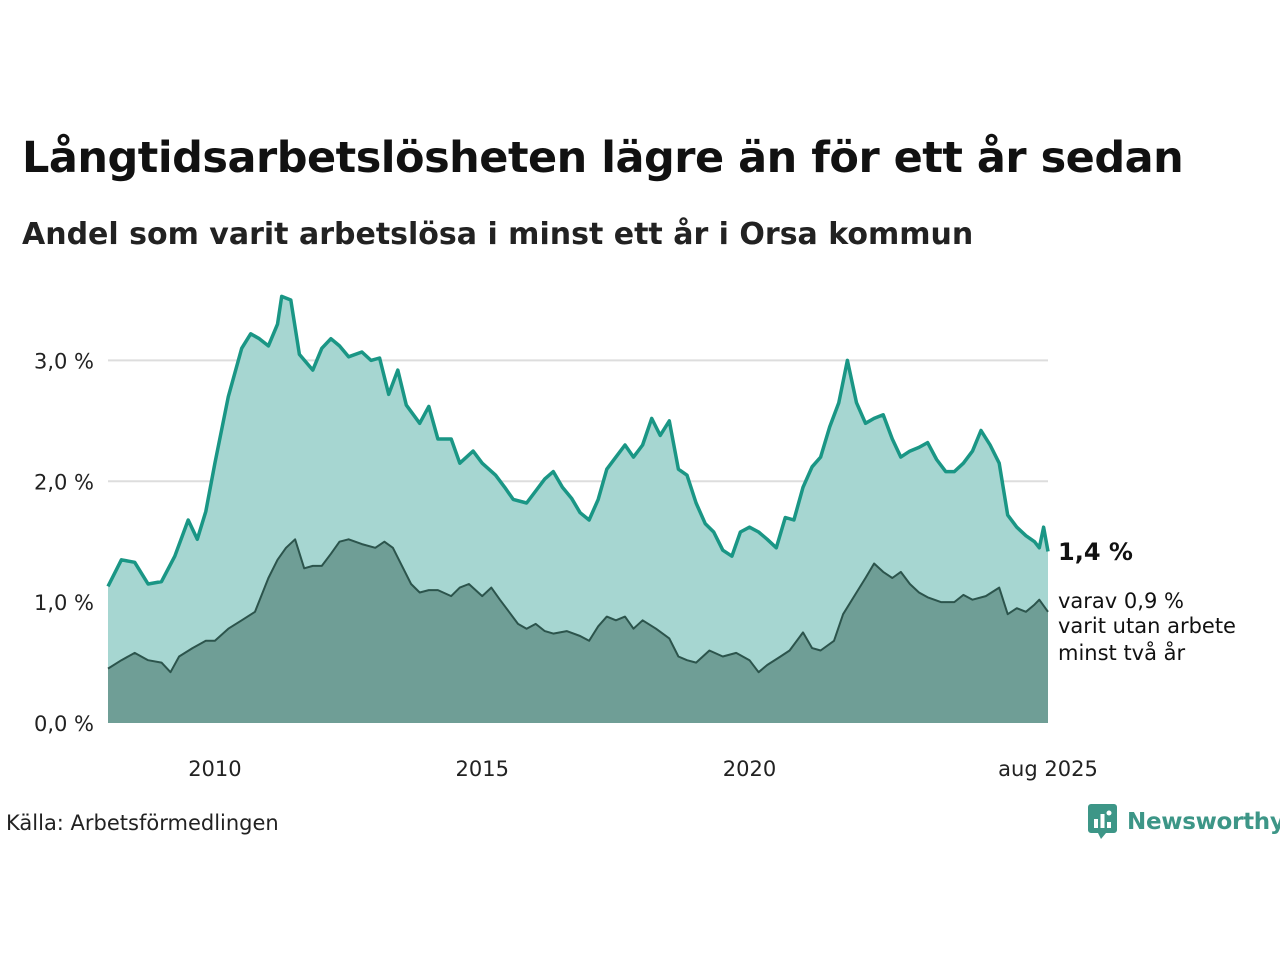  What do you see at coordinates (1095, 552) in the screenshot?
I see `latest-total-label: 1,4 %` at bounding box center [1095, 552].